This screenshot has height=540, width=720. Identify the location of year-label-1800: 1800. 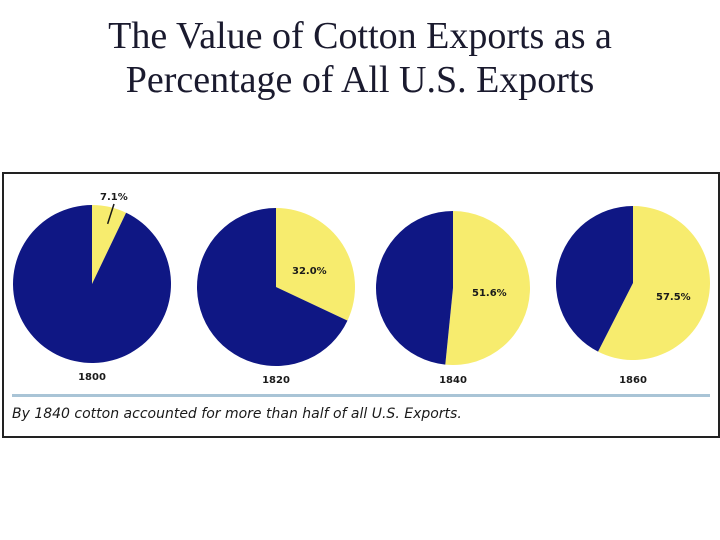
(92, 377).